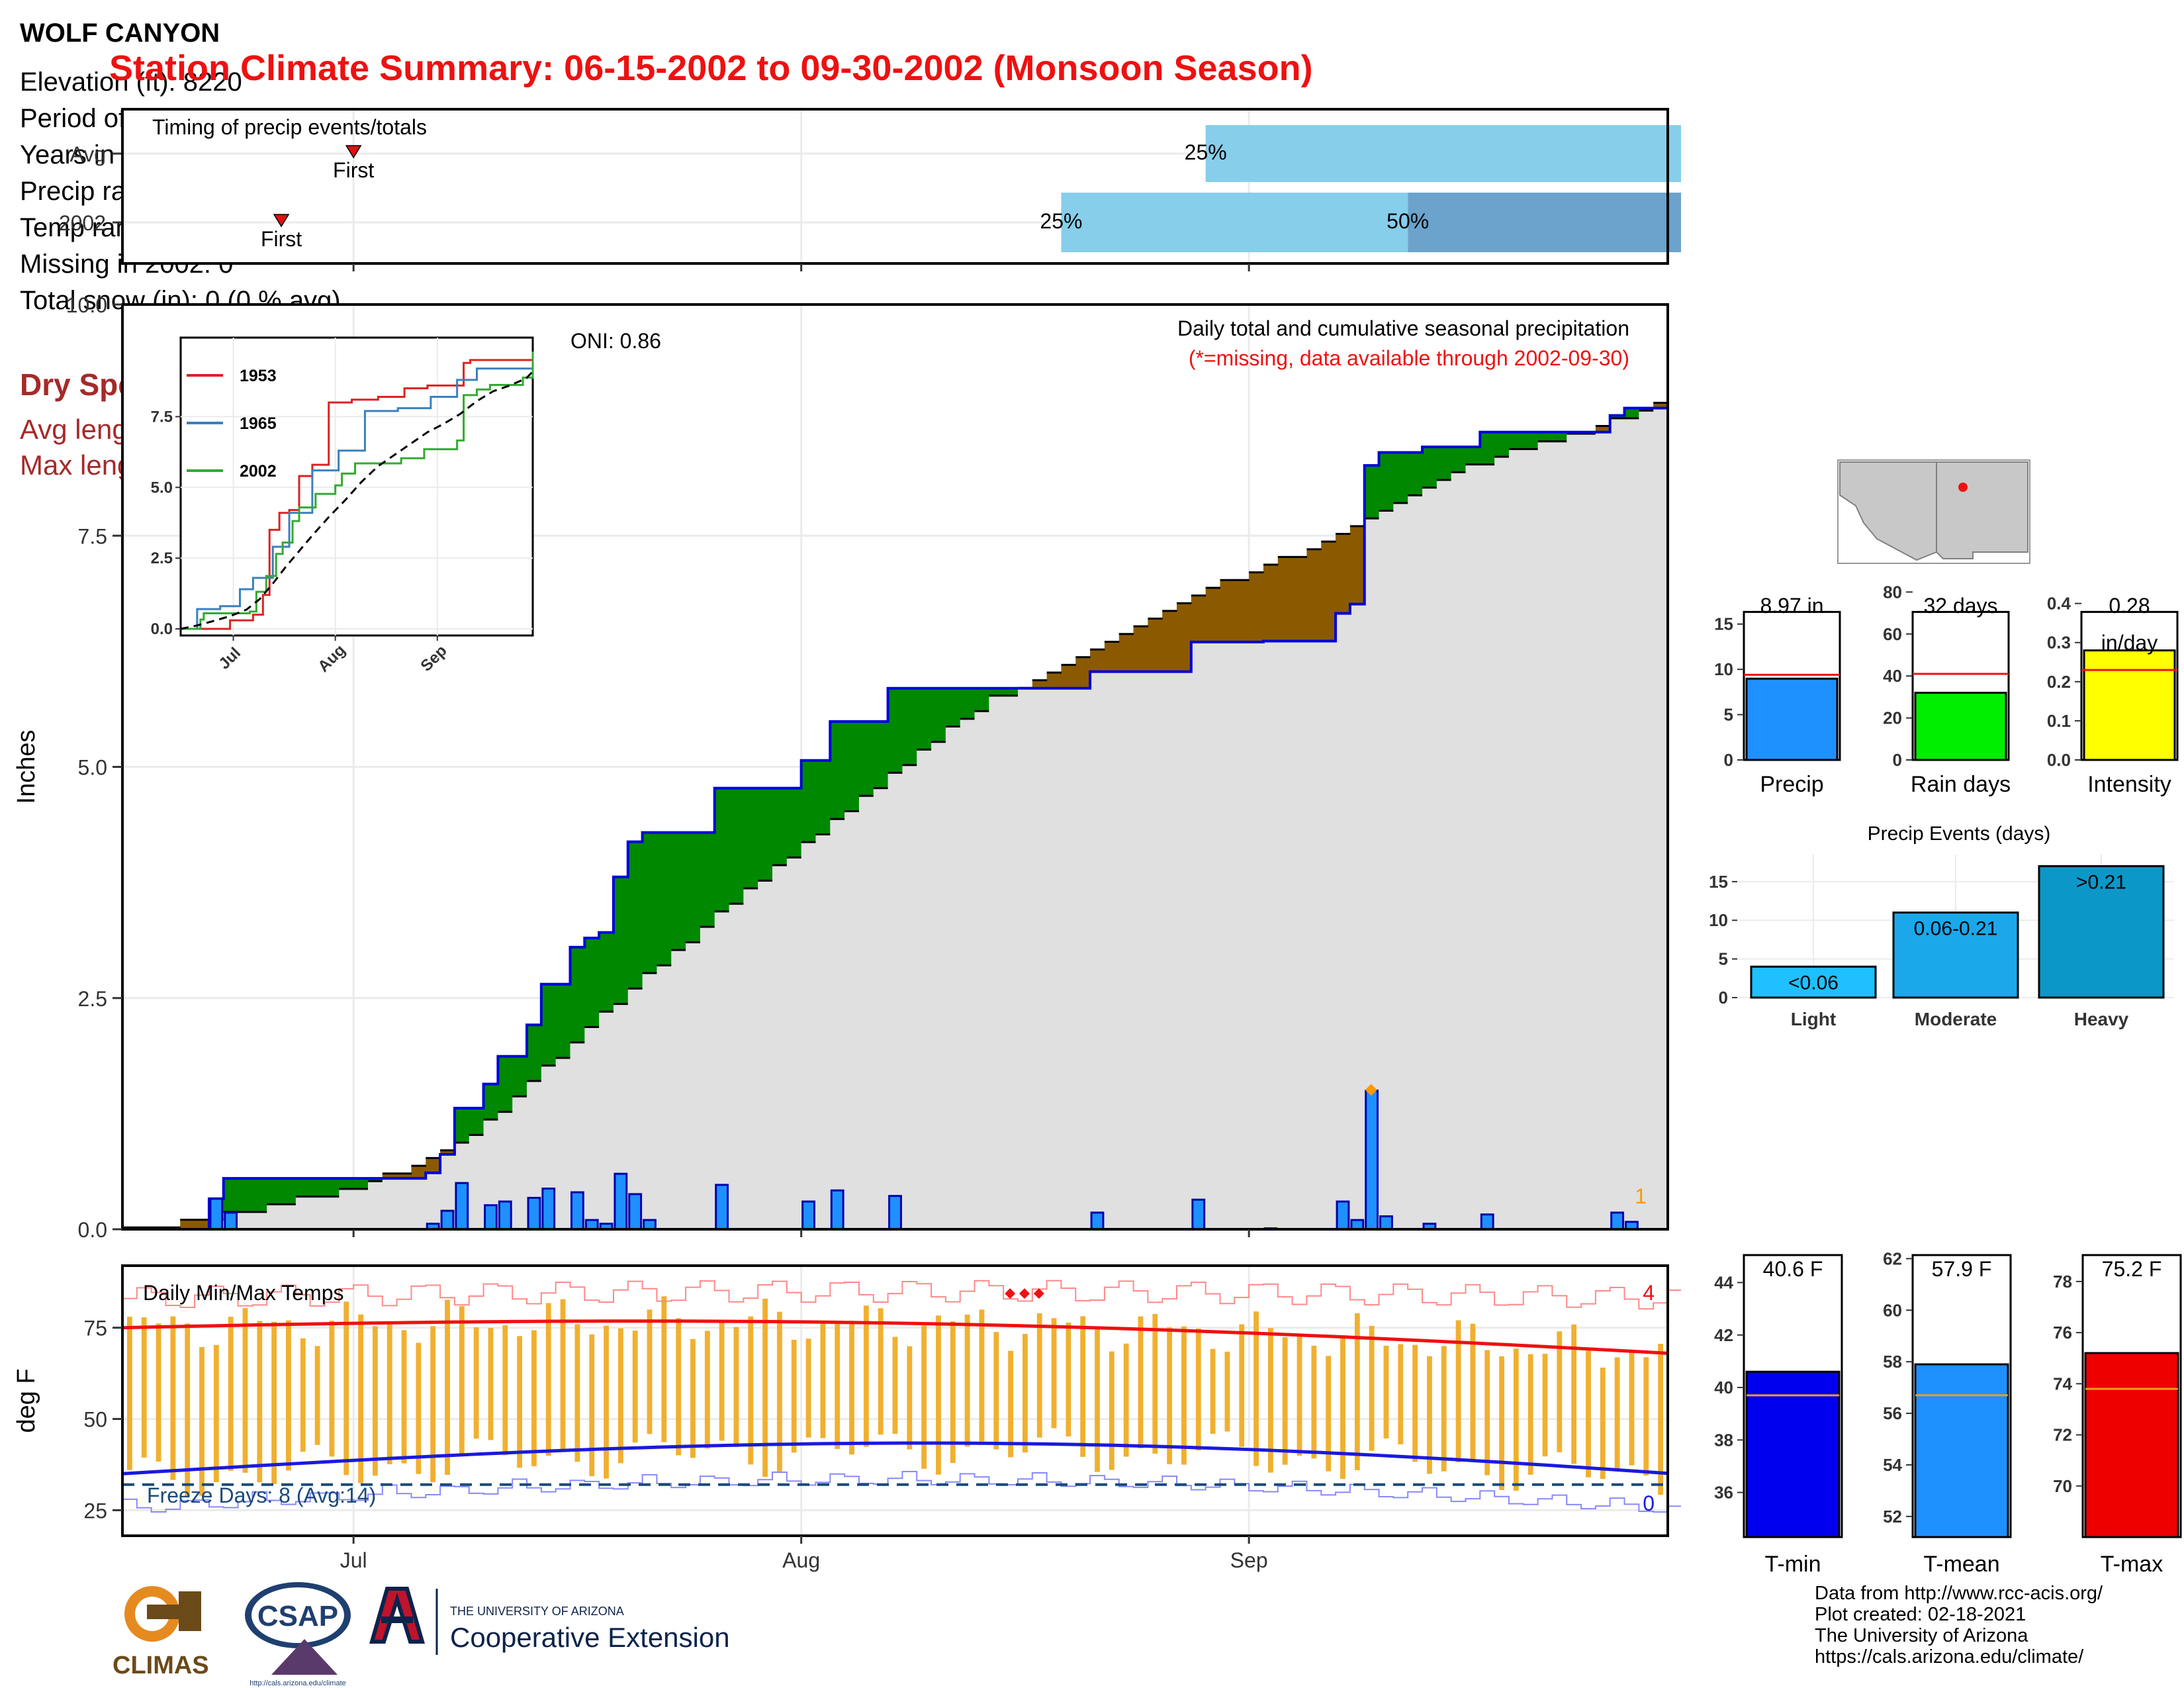 This screenshot has width=2184, height=1688. What do you see at coordinates (1723, 669) in the screenshot?
I see `mini-chart-y-tick-label: 10` at bounding box center [1723, 669].